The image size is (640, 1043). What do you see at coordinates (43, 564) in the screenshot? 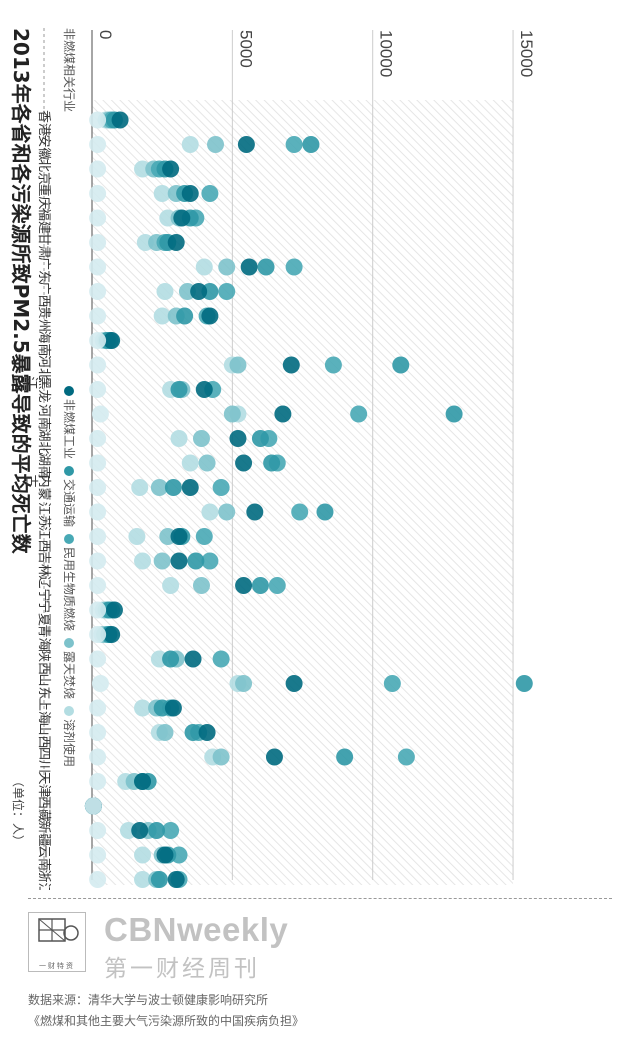
I see `category-label: 吉林` at bounding box center [43, 564].